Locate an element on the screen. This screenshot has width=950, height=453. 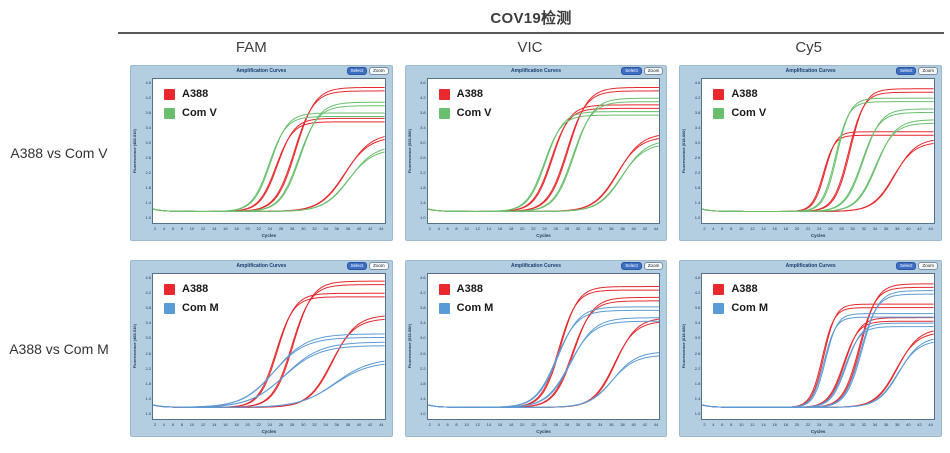
y-axis-label-text: Fluorescence (533-580) is located at coordinates (409, 346).